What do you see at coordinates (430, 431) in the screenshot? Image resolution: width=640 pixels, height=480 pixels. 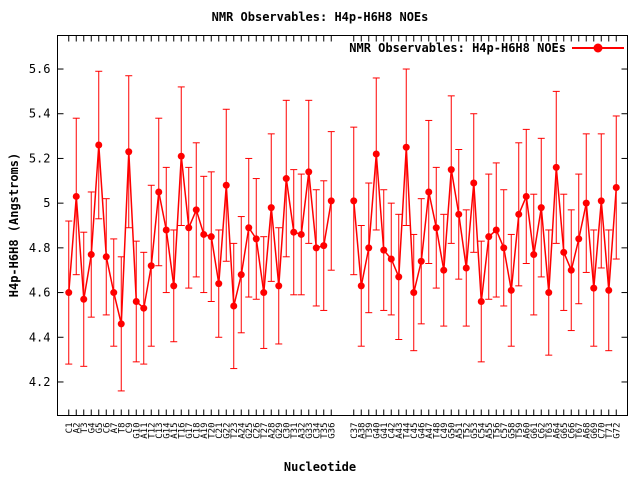 I see `x-tick-label: A47` at bounding box center [430, 431].